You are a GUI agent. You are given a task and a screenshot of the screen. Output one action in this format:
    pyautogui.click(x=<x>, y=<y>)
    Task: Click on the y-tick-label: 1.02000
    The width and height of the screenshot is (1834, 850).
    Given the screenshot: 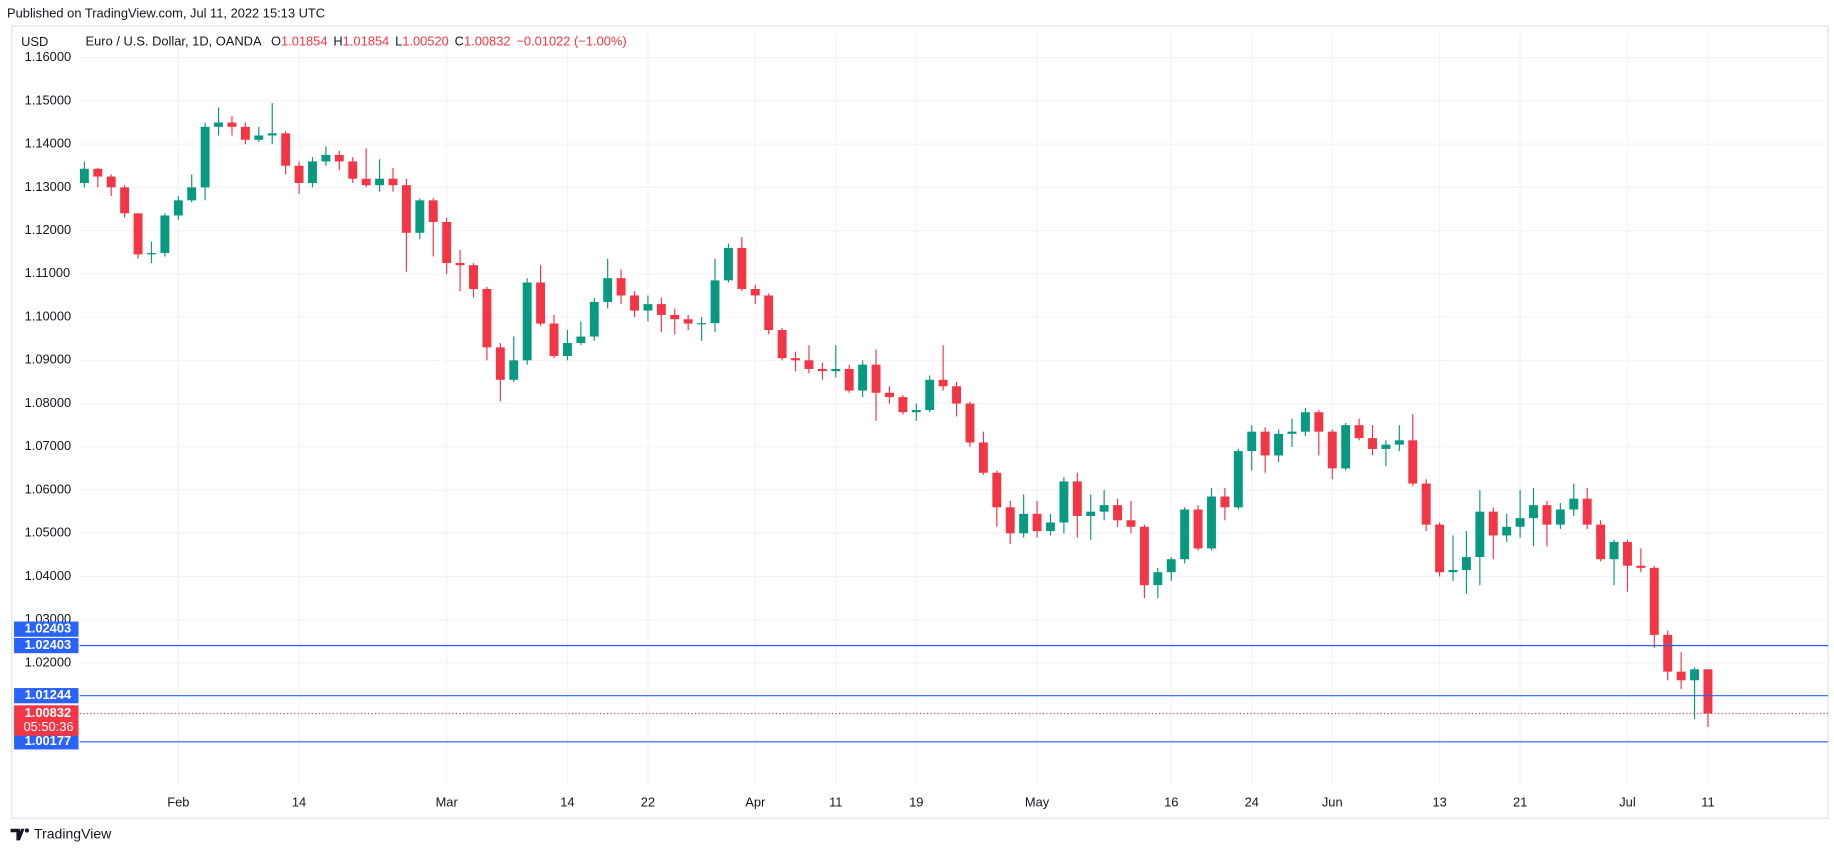 What is the action you would take?
    pyautogui.click(x=48, y=661)
    